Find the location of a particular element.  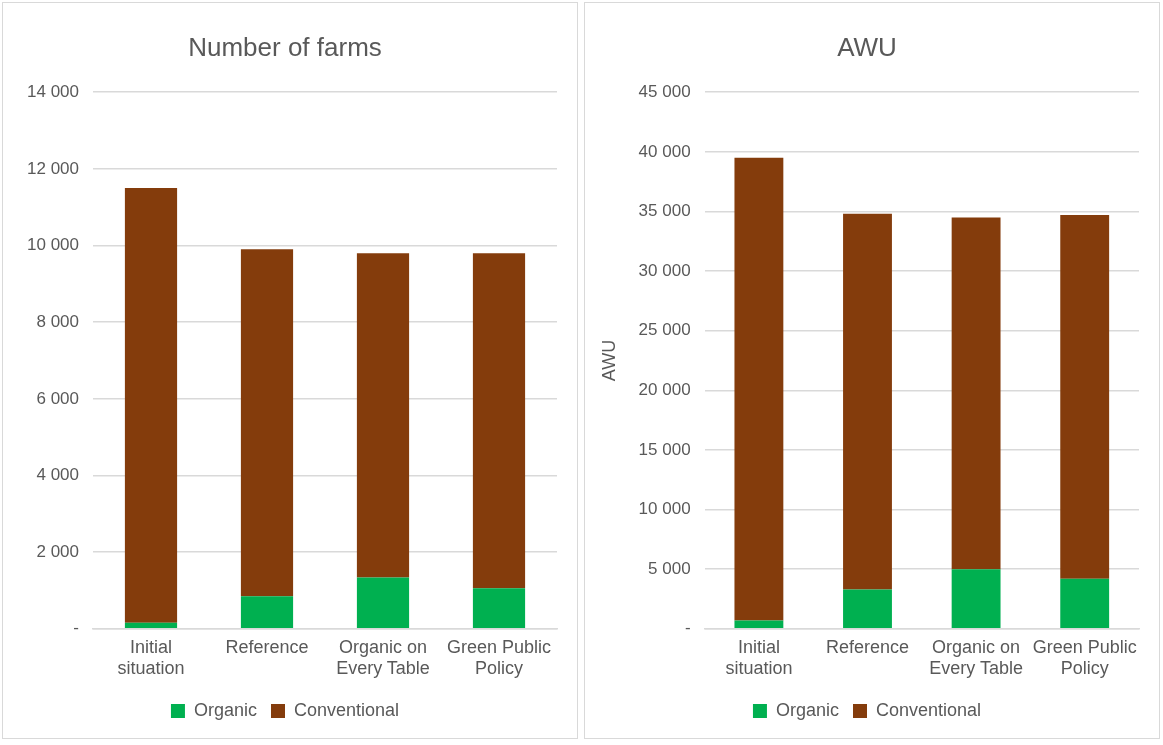

y-tick-label: 4 000 is located at coordinates (57, 475).